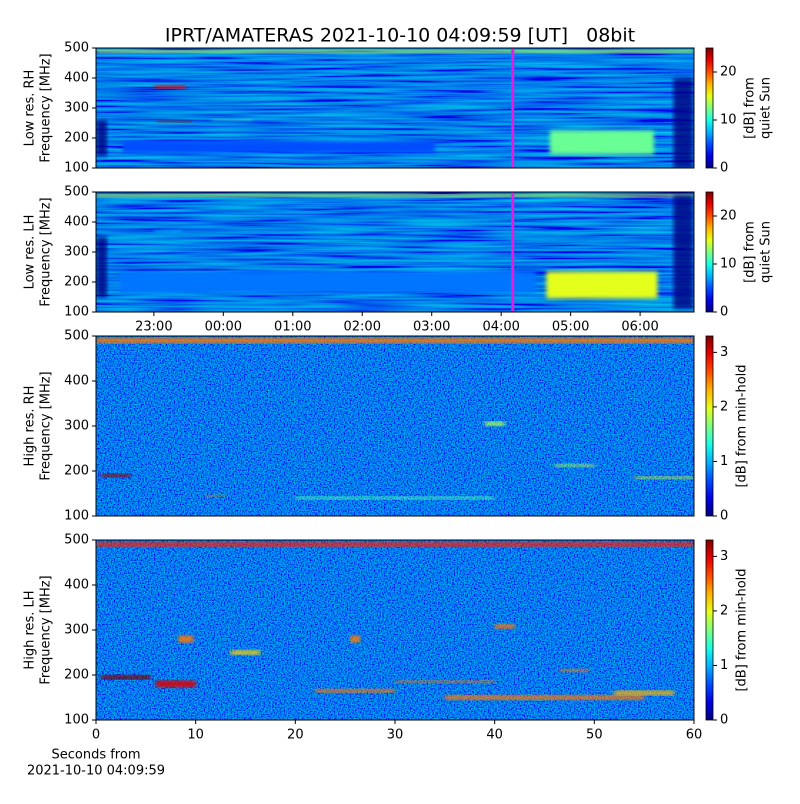  What do you see at coordinates (431, 327) in the screenshot?
I see `x-tick-label: 03:00` at bounding box center [431, 327].